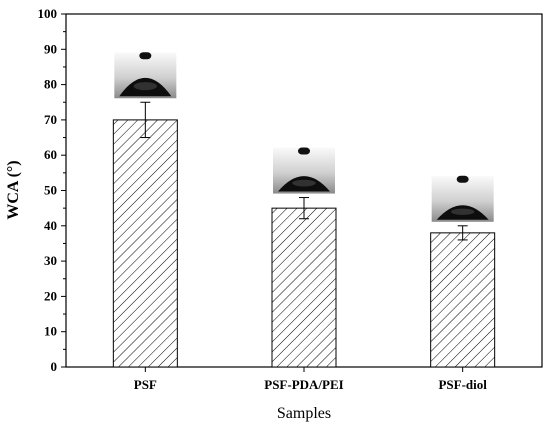 The width and height of the screenshot is (550, 432). Describe the element at coordinates (54, 366) in the screenshot. I see `y-tick-label: 0` at that location.